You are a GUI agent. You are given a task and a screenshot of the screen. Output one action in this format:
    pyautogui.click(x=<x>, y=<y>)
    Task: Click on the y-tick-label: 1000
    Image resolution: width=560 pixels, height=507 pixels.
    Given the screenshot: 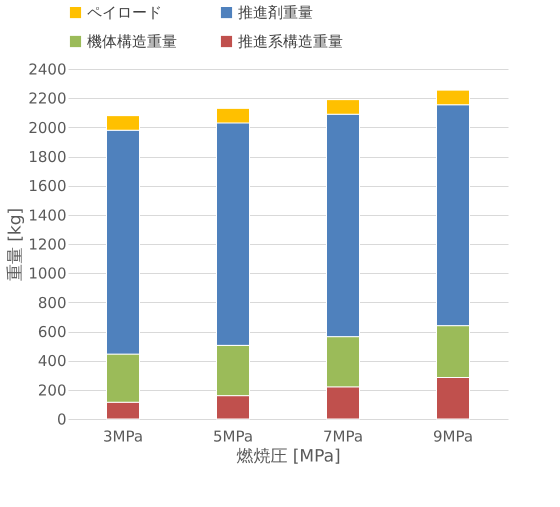 What is the action you would take?
    pyautogui.click(x=47, y=273)
    